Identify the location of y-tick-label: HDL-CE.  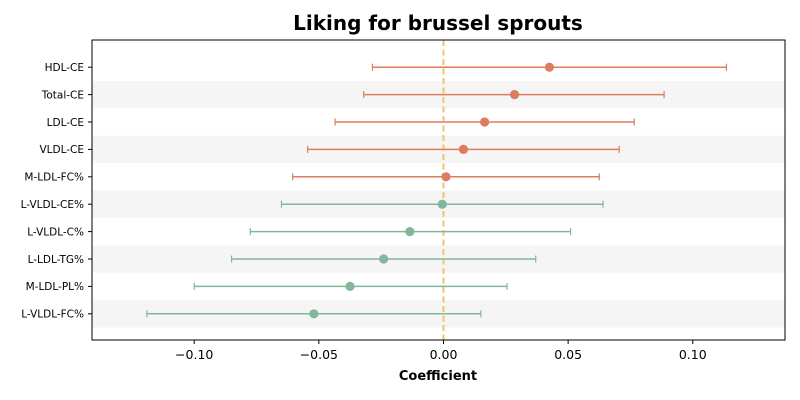
(64, 68).